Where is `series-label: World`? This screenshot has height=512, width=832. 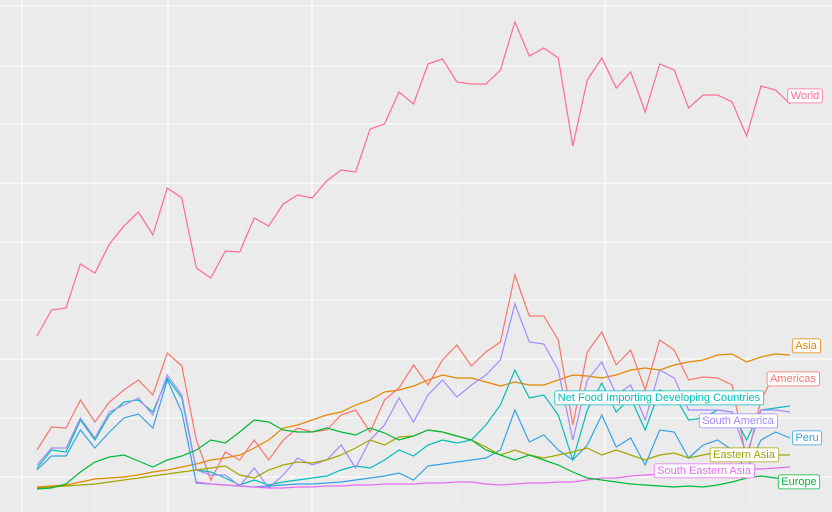 series-label: World is located at coordinates (805, 96).